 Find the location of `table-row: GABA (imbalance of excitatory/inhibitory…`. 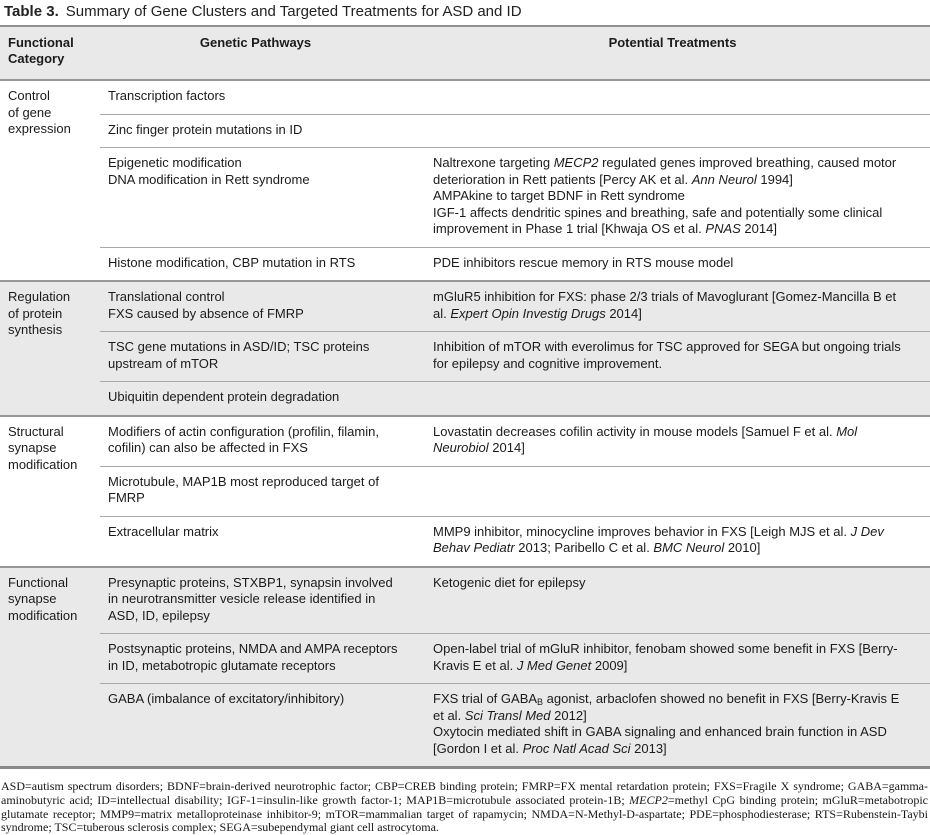

table-row: GABA (imbalance of excitatory/inhibitory… is located at coordinates (515, 724).